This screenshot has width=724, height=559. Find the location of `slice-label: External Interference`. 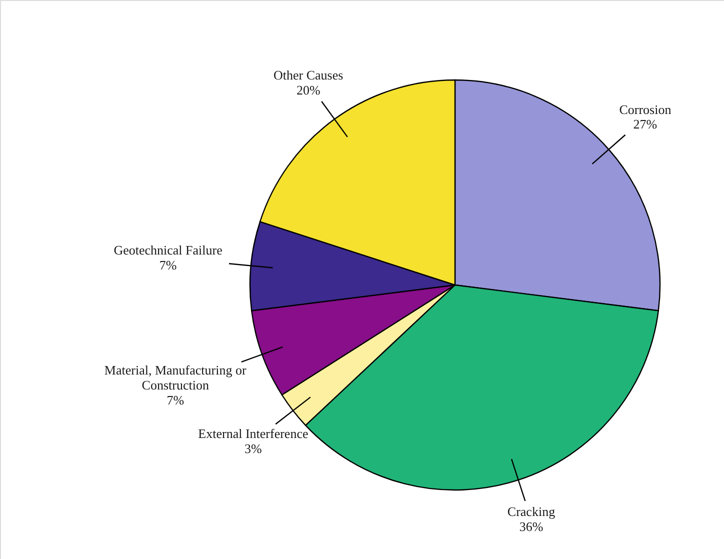

slice-label: External Interference is located at coordinates (253, 434).